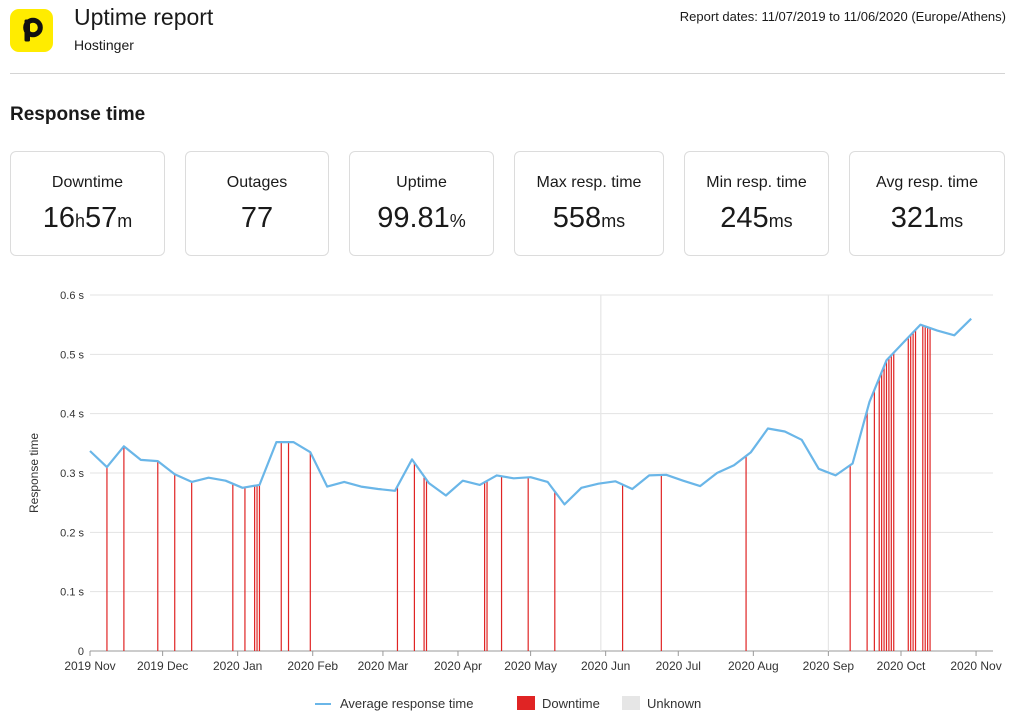 The image size is (1019, 722). I want to click on stat-number: 57, so click(101, 218).